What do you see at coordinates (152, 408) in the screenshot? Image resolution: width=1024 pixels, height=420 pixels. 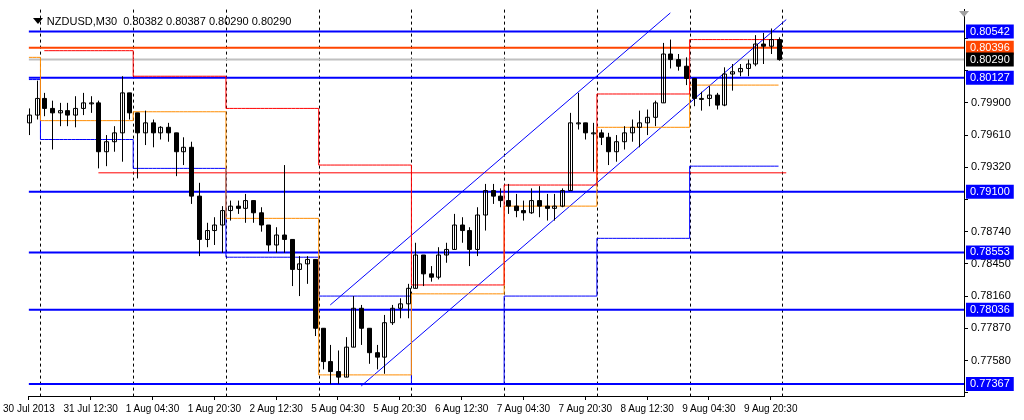 I see `x-tick-label: 1 Aug 04:30` at bounding box center [152, 408].